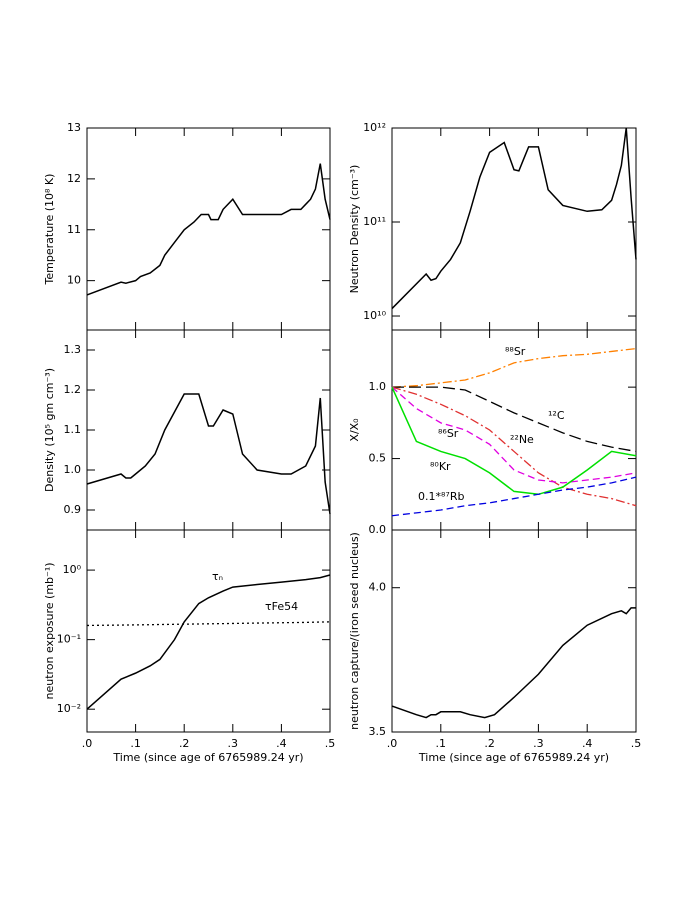 The image size is (695, 904). I want to click on series-label: ⁸⁰Kr, so click(440, 466).